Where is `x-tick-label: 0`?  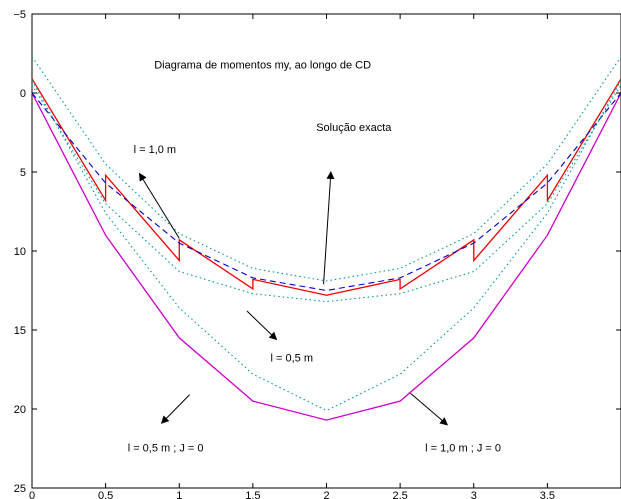
x-tick-label: 0 is located at coordinates (32, 494).